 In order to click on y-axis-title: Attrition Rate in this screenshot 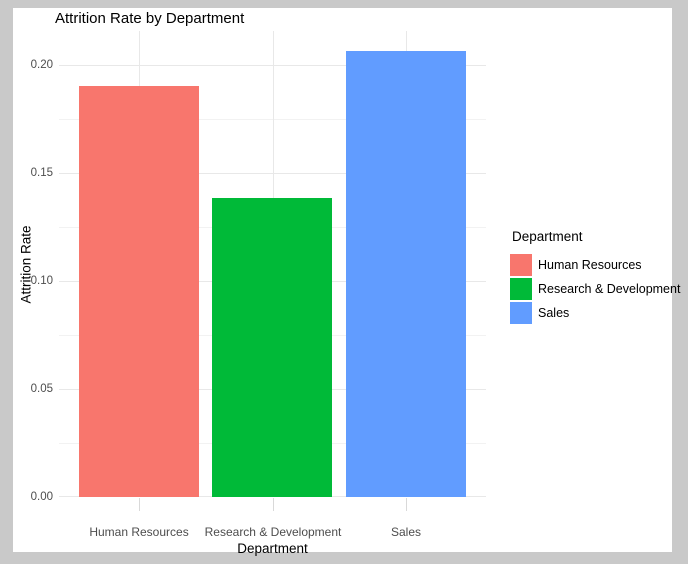, I will do `click(26, 264)`.